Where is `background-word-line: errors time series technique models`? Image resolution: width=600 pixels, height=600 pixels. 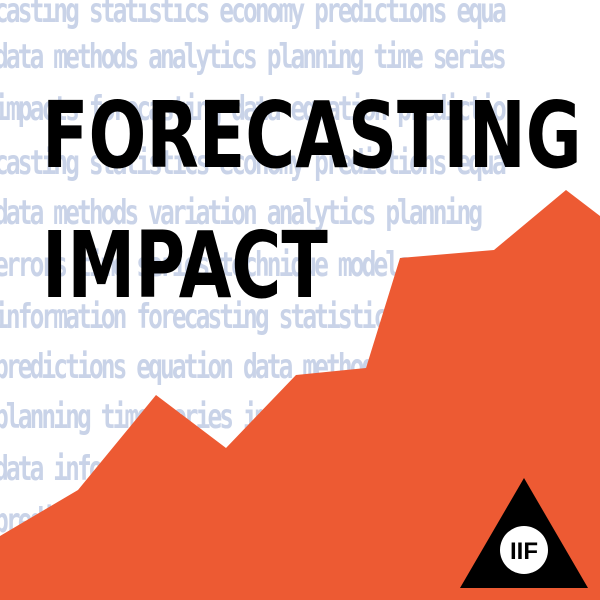
background-word-line: errors time series technique models is located at coordinates (206, 265).